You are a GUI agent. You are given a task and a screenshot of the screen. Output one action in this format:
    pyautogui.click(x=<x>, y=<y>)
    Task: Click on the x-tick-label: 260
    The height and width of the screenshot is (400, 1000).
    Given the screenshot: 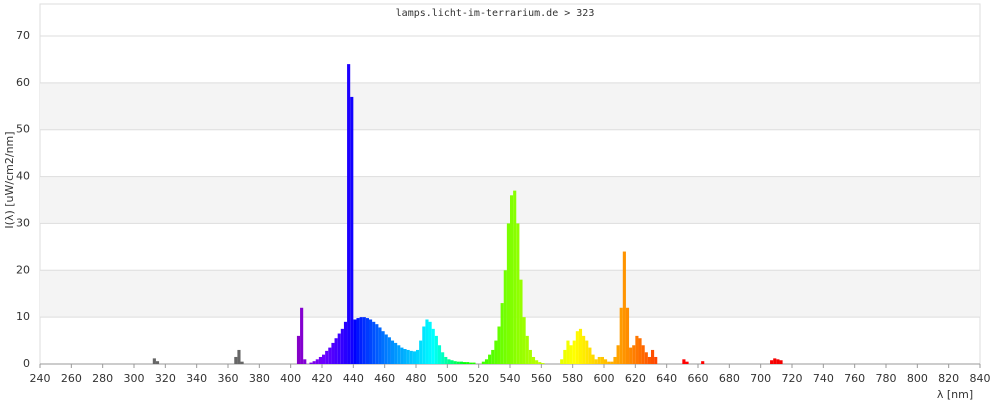 What is the action you would take?
    pyautogui.click(x=71, y=378)
    